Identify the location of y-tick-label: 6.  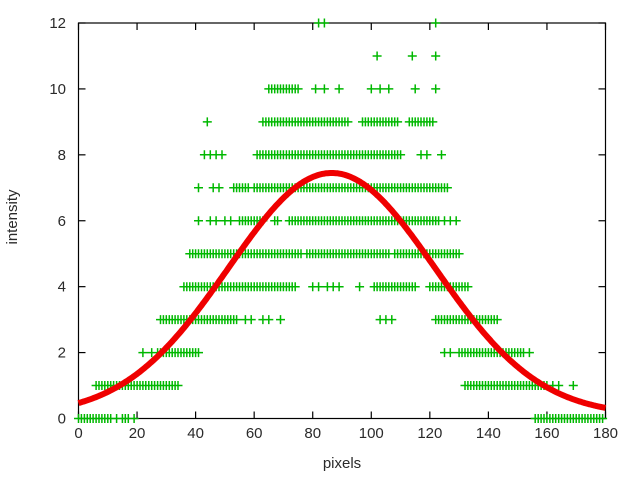
(62, 221).